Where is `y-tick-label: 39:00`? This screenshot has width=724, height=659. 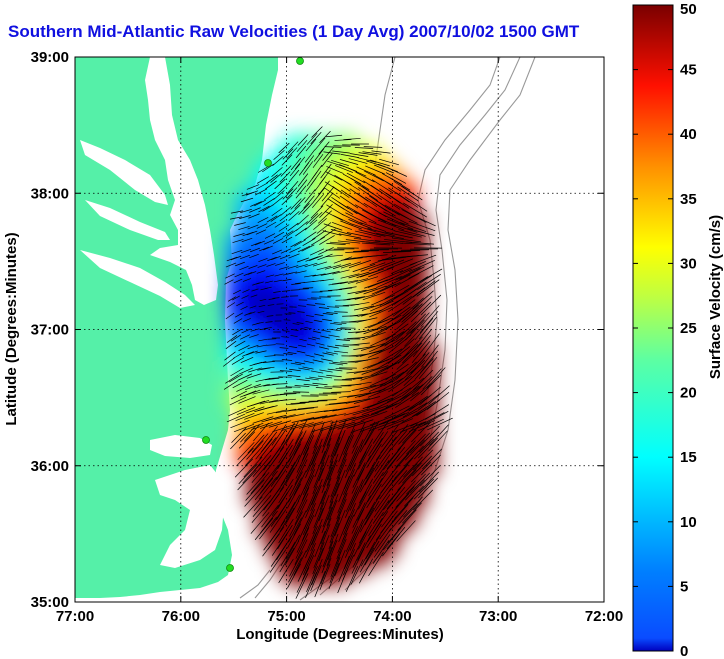
y-tick-label: 39:00 is located at coordinates (50, 57).